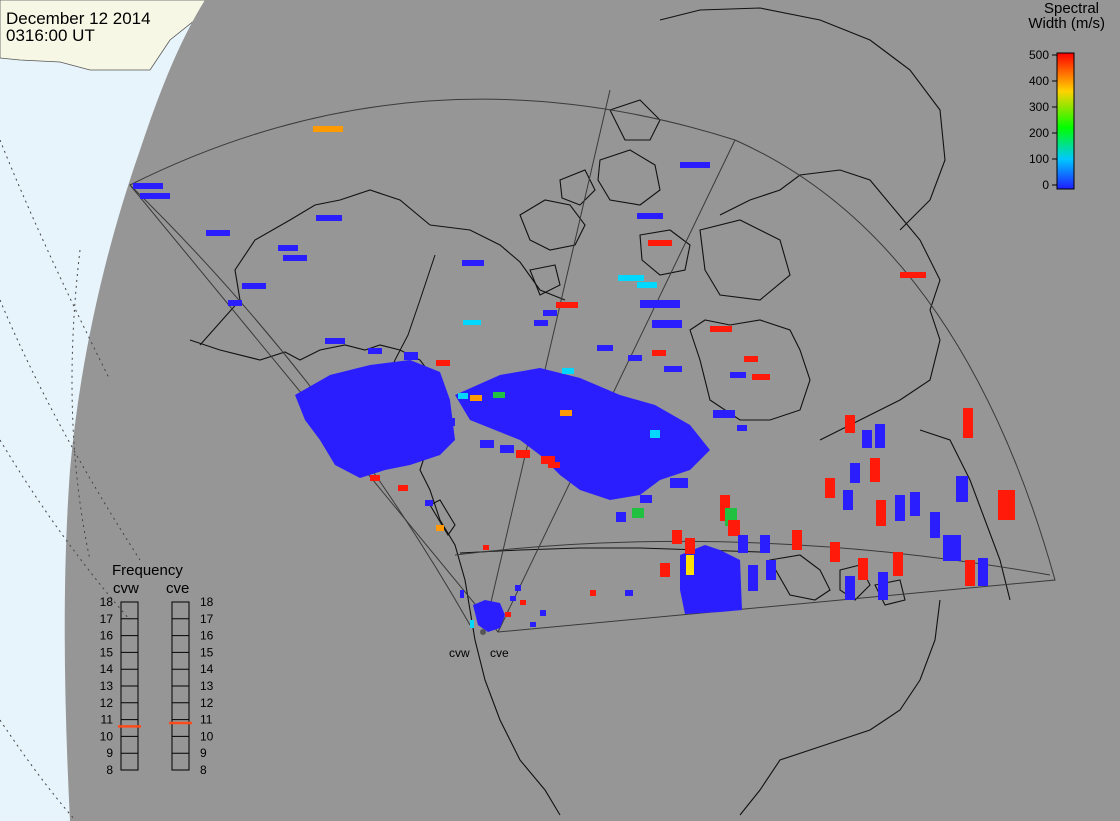 The image size is (1120, 821). What do you see at coordinates (207, 669) in the screenshot?
I see `frequency-tick-label-right: 14` at bounding box center [207, 669].